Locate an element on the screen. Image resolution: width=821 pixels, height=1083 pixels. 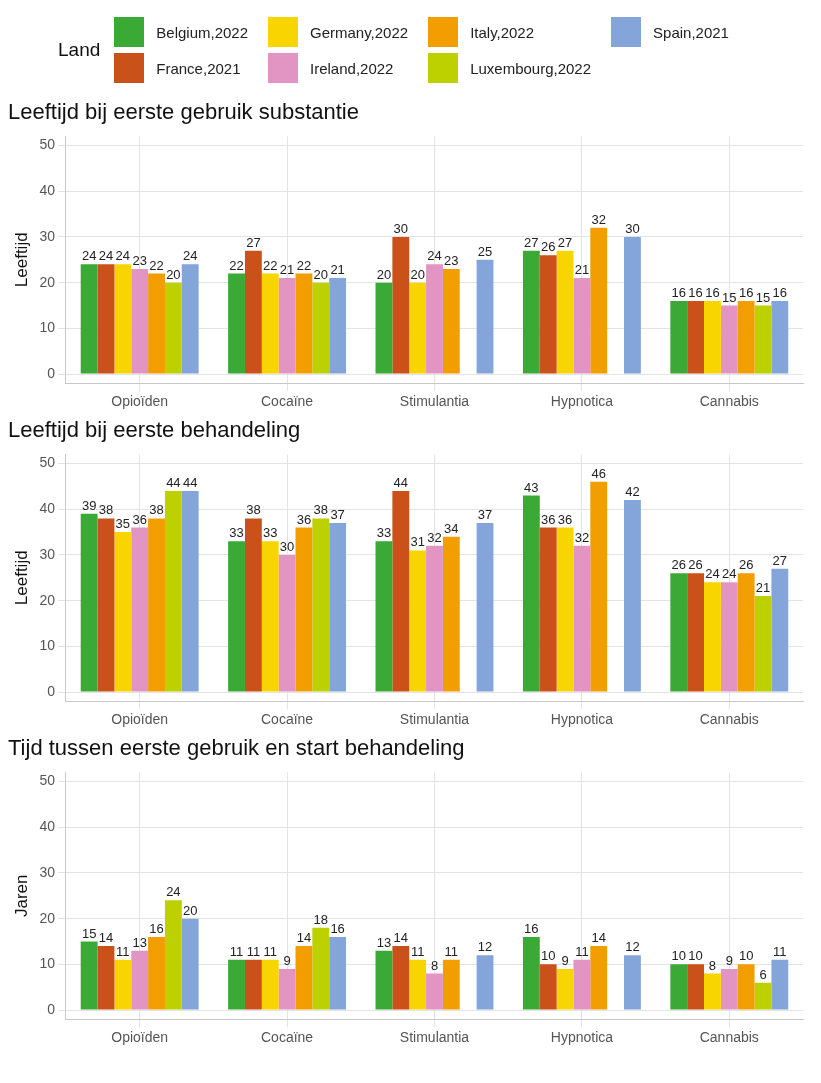
chart-title: Leeftijd bij eerste gebruik substantie is located at coordinates (183, 112).